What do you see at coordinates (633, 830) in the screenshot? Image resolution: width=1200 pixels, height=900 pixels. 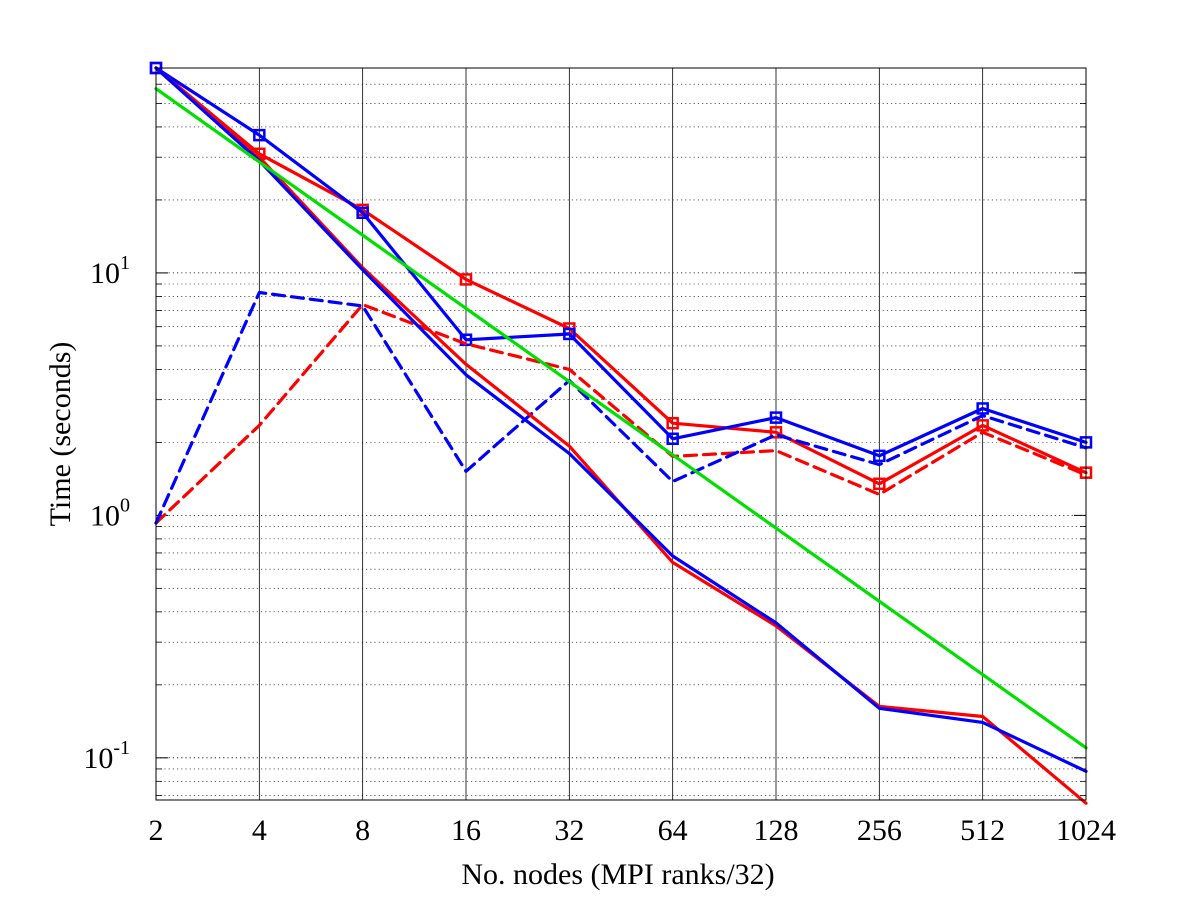 I see `x-tick-labels: 2 4 8 16 32 64 128 256 512 1024` at bounding box center [633, 830].